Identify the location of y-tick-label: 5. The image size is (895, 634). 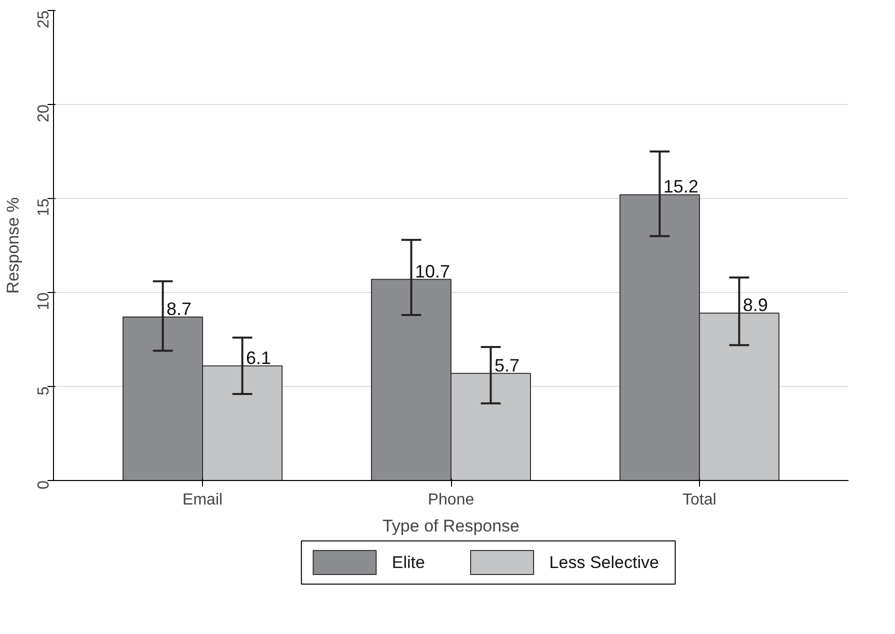
(44, 391).